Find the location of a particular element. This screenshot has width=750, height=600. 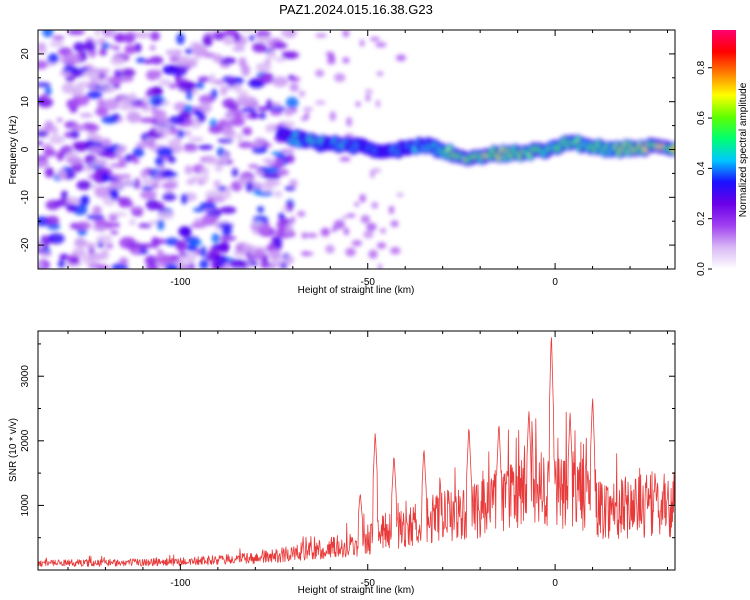

colorbar-tick-label: 0.2 is located at coordinates (701, 218).